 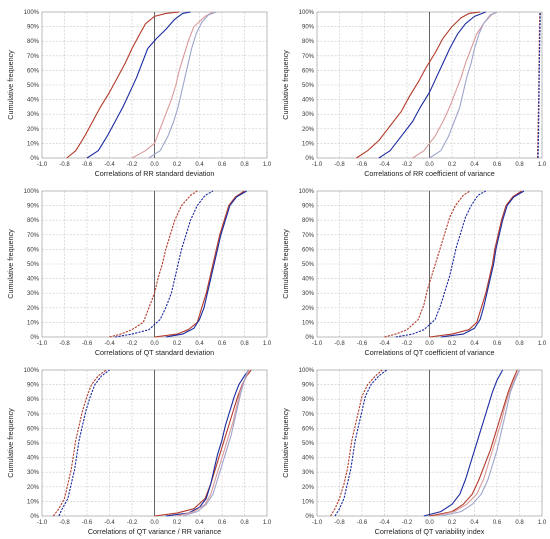 What do you see at coordinates (155, 173) in the screenshot?
I see `x-axis-label: Correlations of RR standard deviation` at bounding box center [155, 173].